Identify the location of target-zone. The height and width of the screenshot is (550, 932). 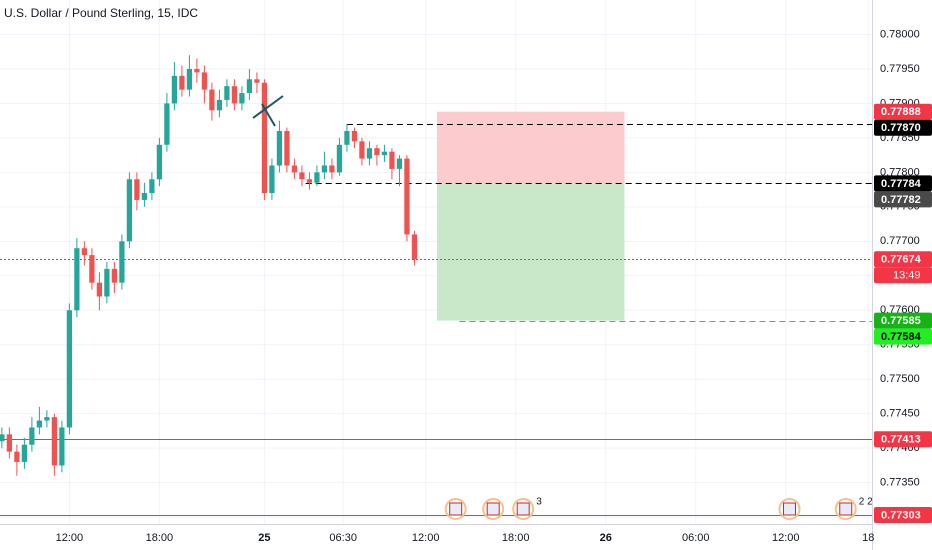
(530, 252).